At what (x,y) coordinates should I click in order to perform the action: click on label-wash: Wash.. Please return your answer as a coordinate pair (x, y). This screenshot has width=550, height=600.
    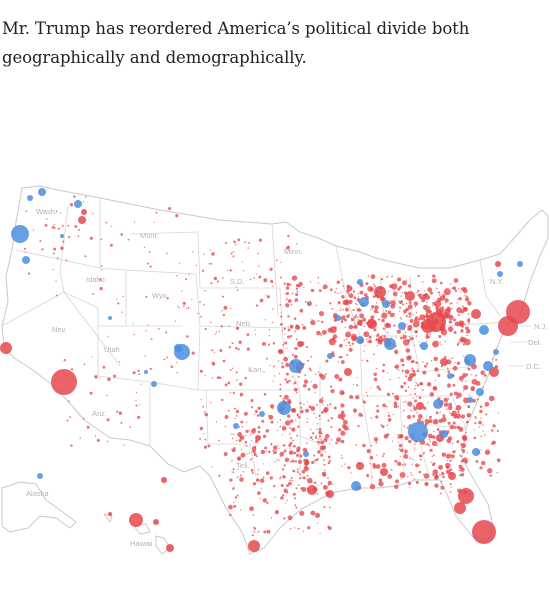
    Looking at the image, I should click on (46, 211).